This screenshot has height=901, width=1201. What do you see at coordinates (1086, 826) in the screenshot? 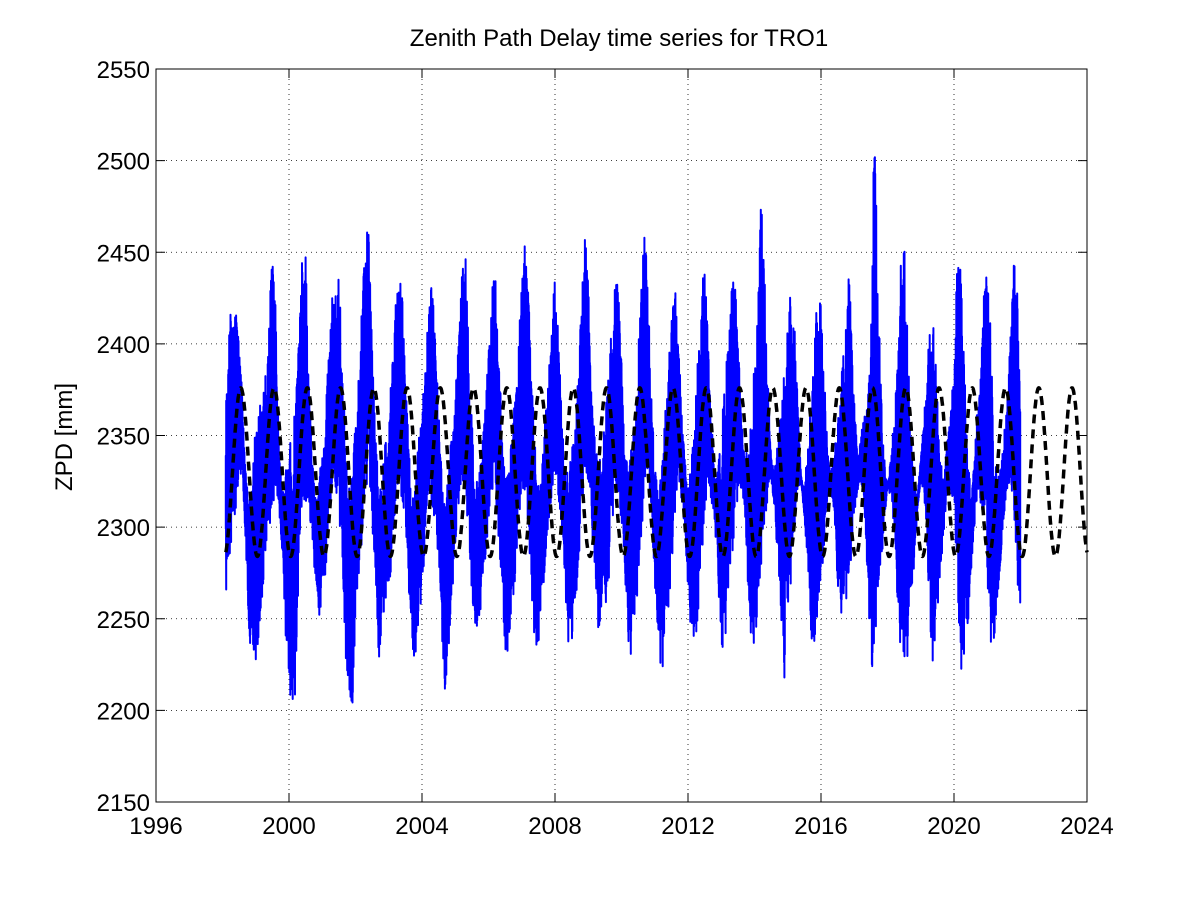
I see `x-tick-label: 2024` at bounding box center [1086, 826].